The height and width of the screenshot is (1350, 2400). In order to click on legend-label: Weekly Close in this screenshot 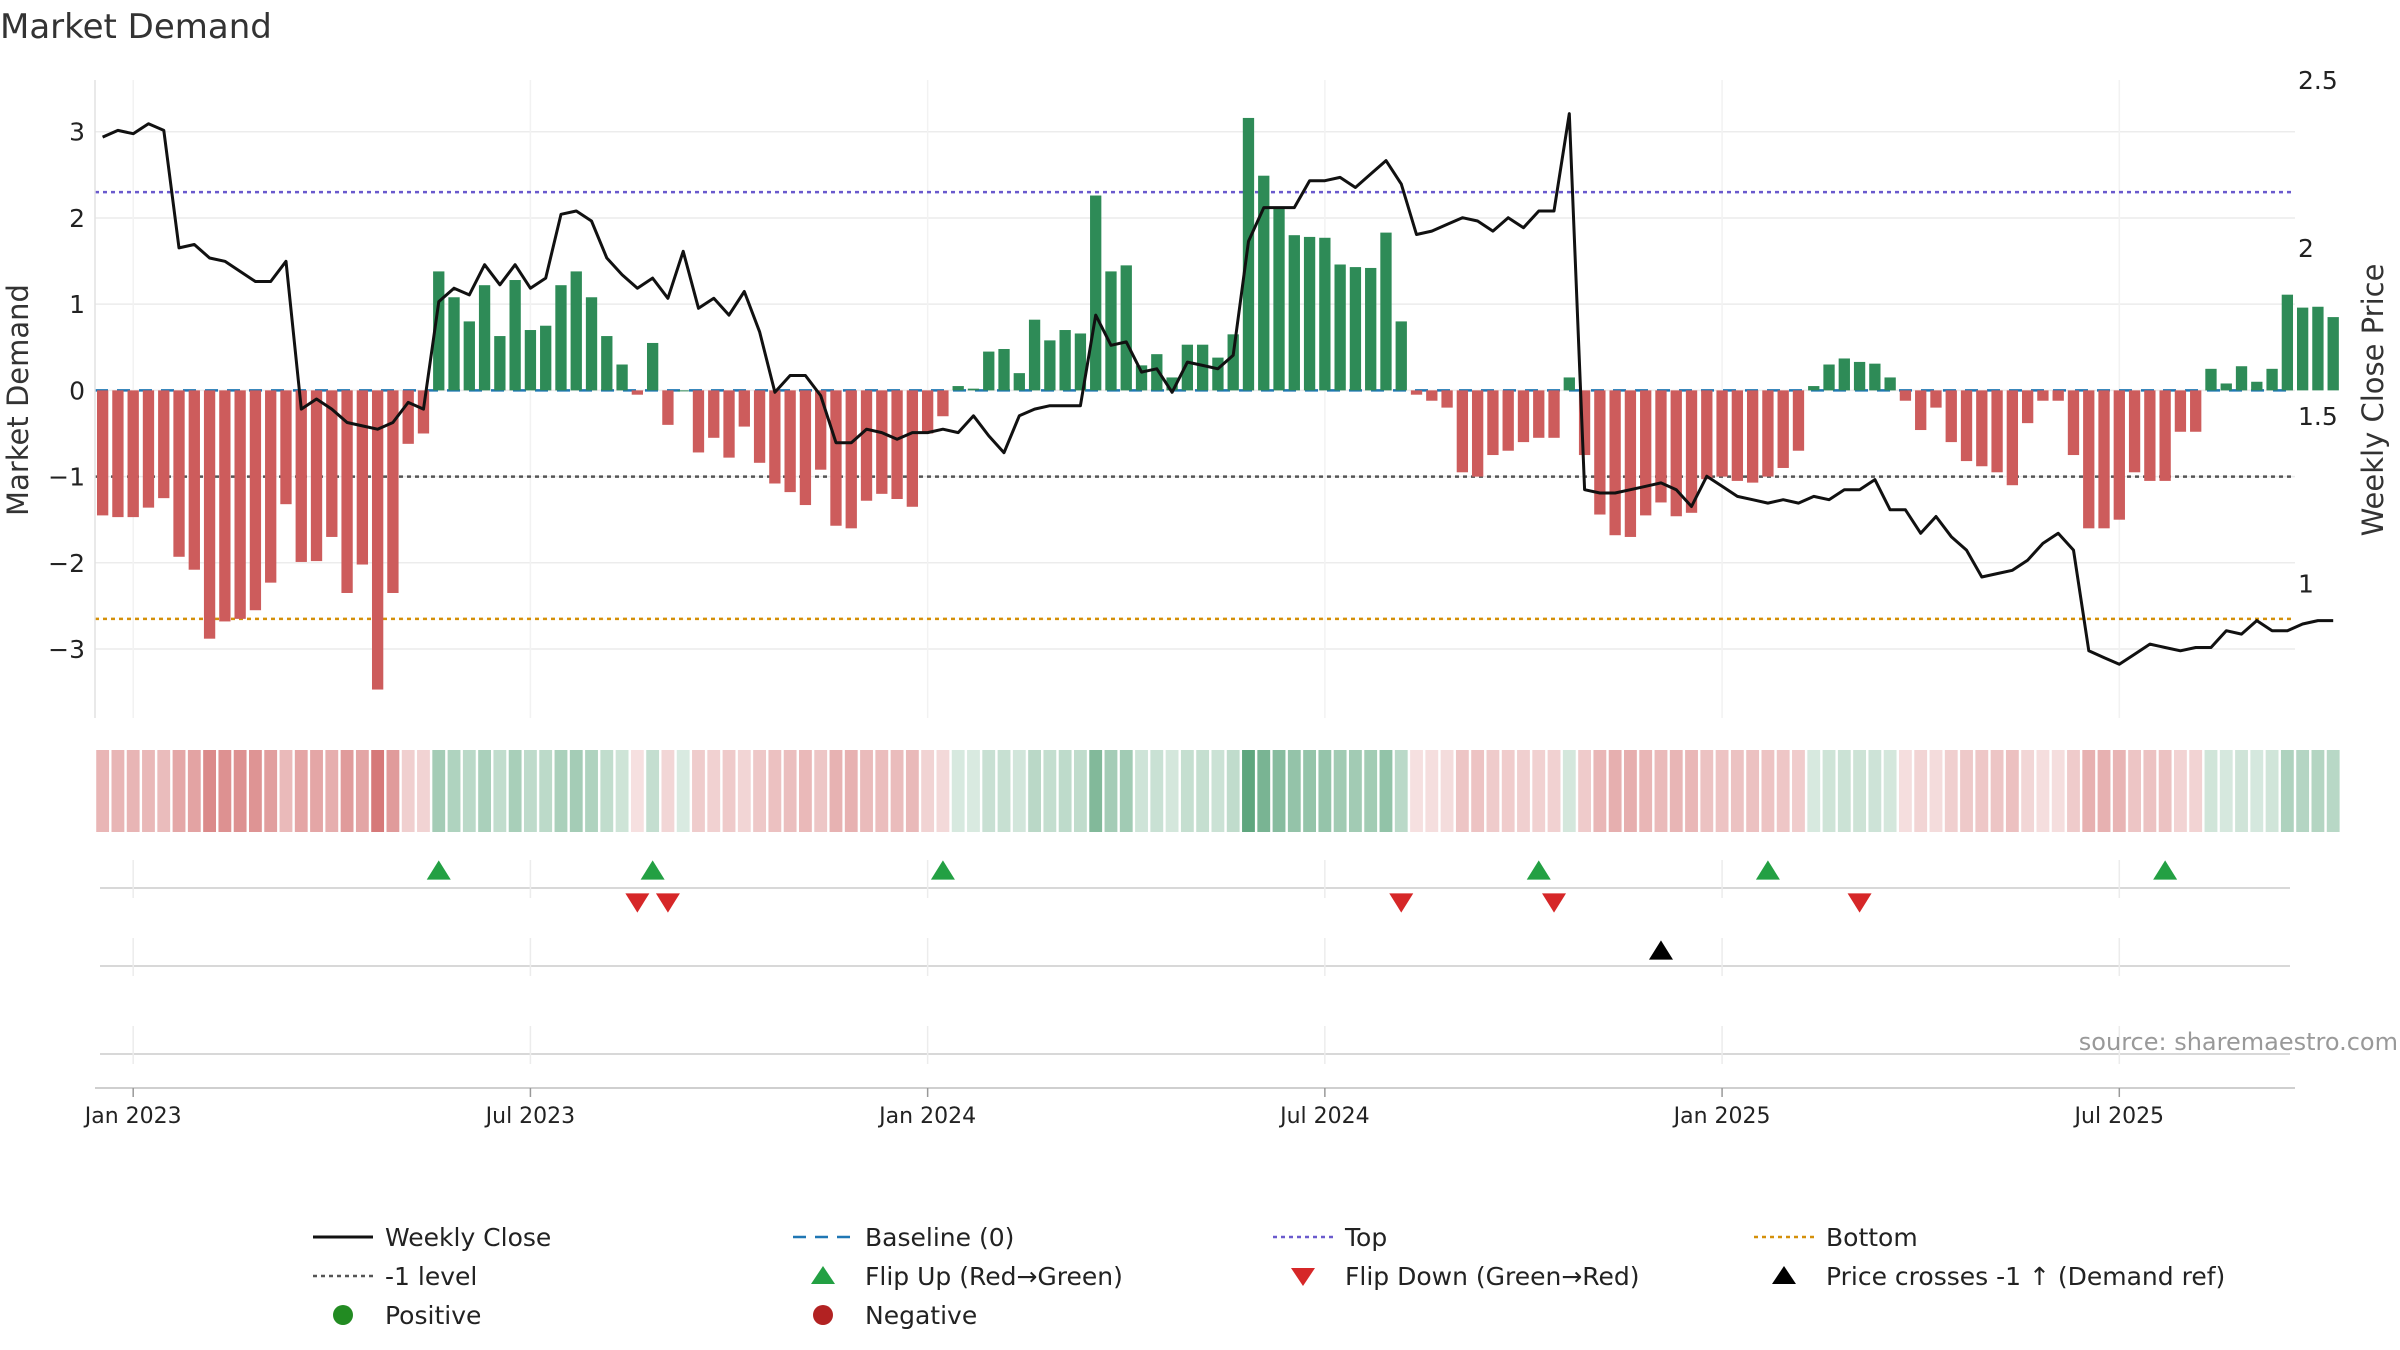, I will do `click(468, 1237)`.